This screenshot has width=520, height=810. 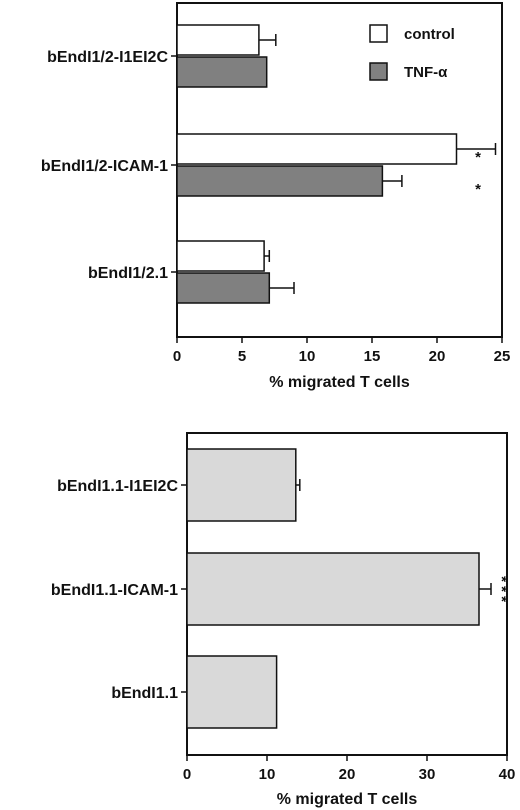 I want to click on category-label: bEndI1.1, so click(x=144, y=693).